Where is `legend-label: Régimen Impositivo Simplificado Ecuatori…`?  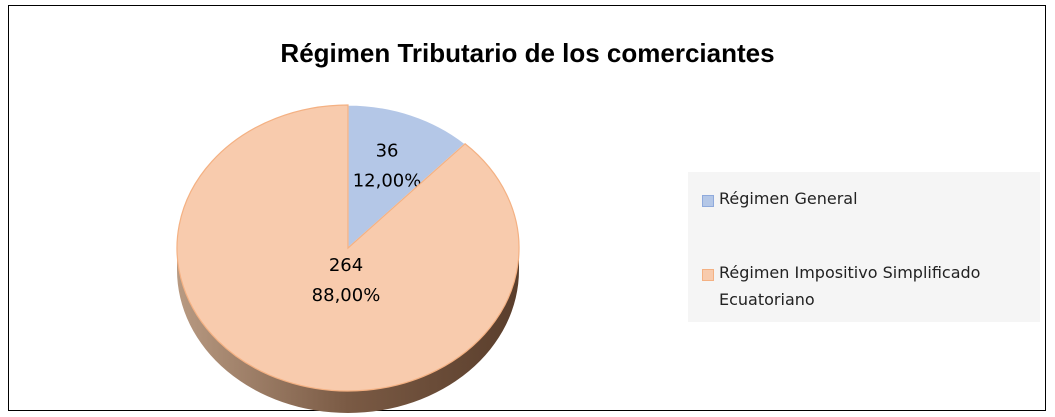 legend-label: Régimen Impositivo Simplificado Ecuatori… is located at coordinates (850, 286).